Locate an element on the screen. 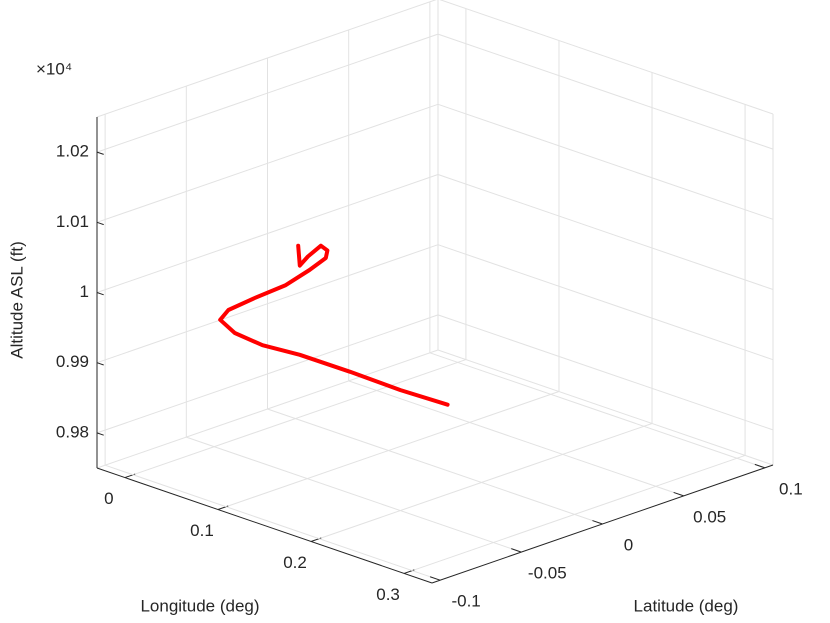 The image size is (830, 623). y-tick-label: -0.1 is located at coordinates (465, 601).